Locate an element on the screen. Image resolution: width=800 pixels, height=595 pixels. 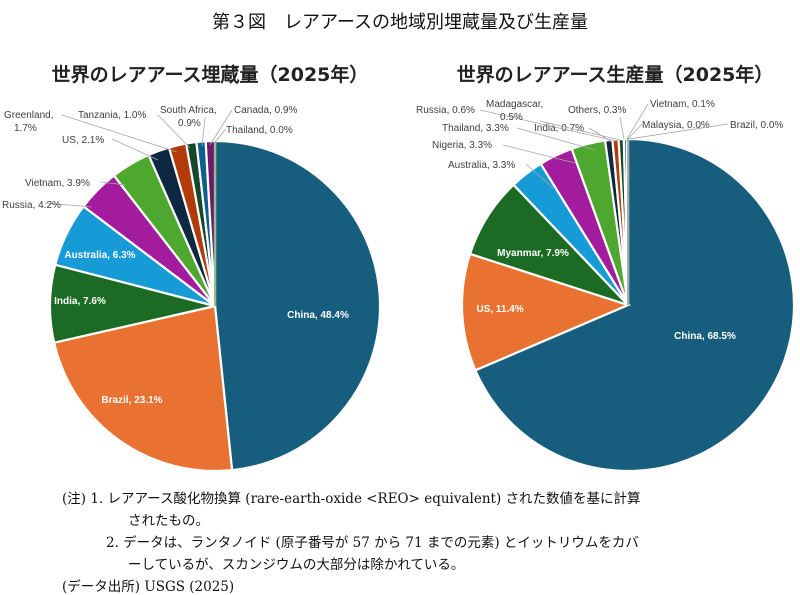
production-slice-us is located at coordinates (546, 312).